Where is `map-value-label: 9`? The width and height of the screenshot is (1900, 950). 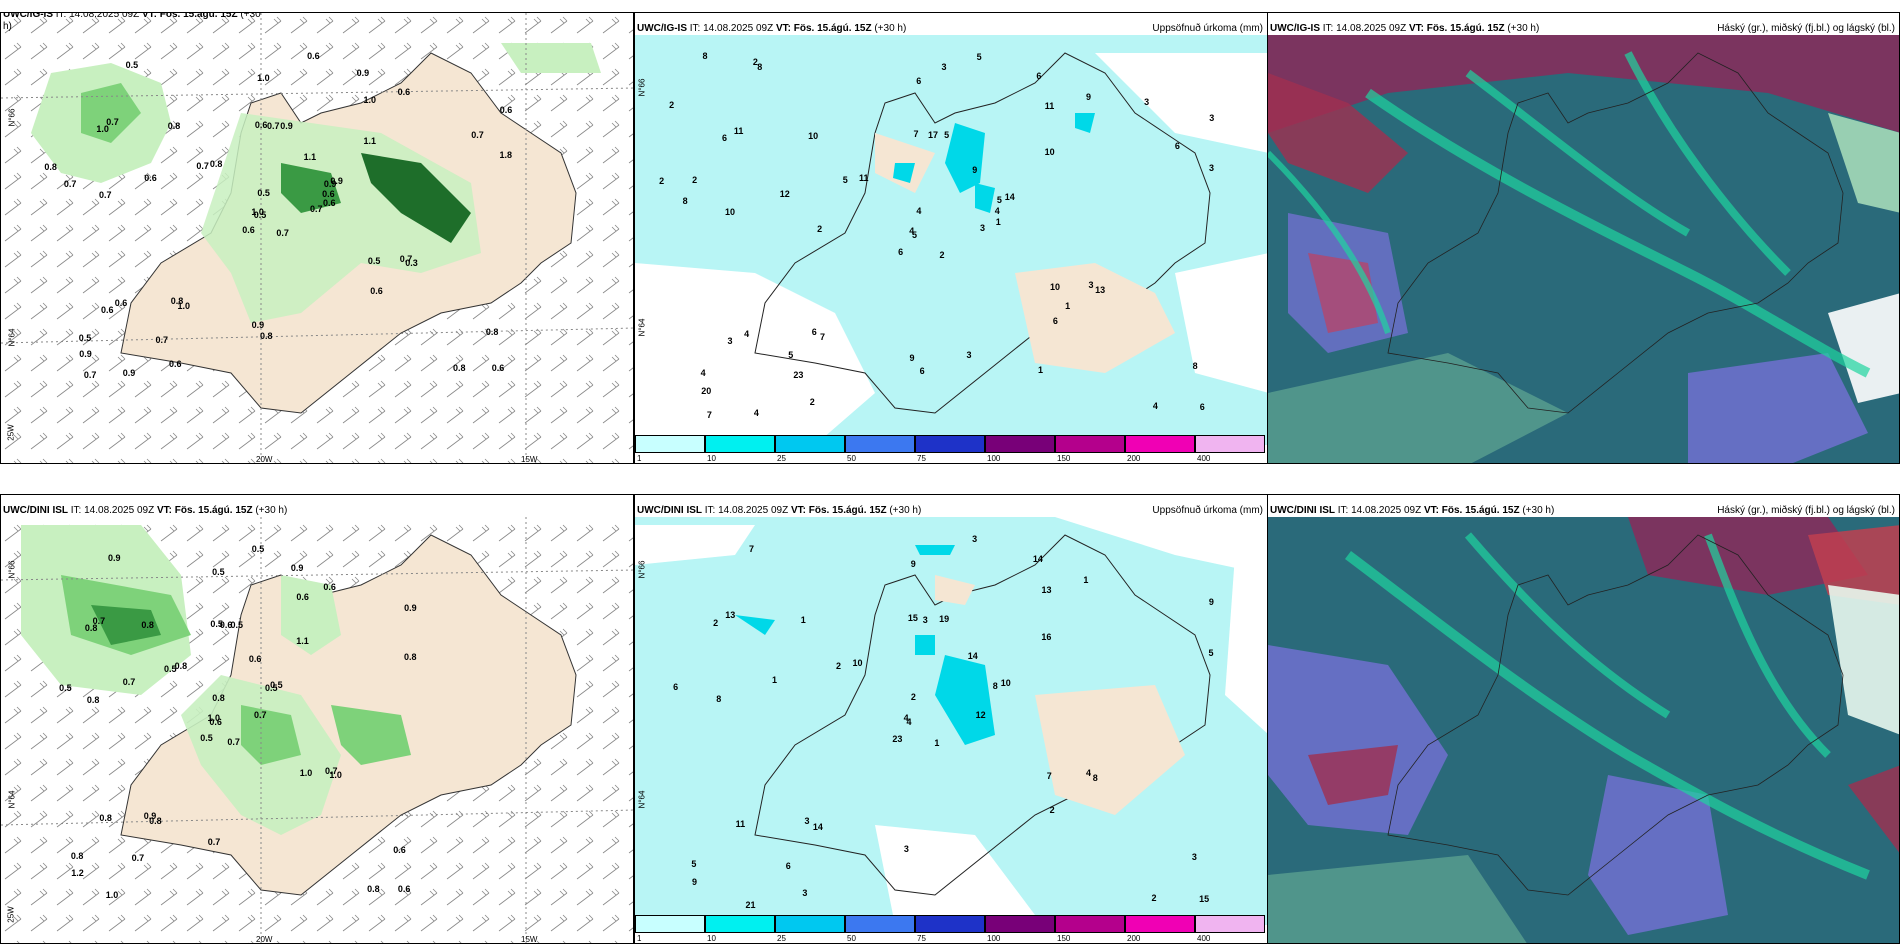
map-value-label: 9 is located at coordinates (694, 881).